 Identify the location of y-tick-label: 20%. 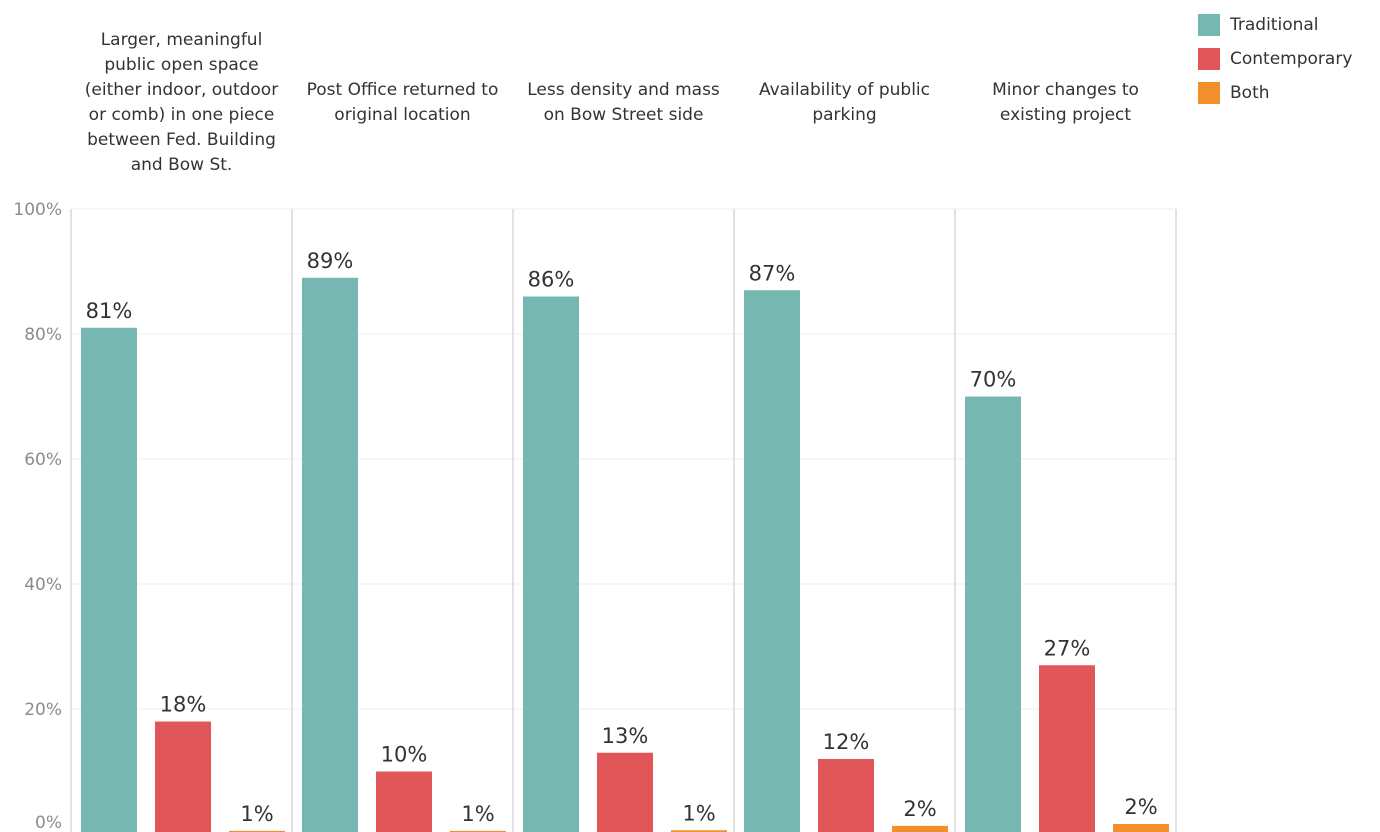
(43, 710).